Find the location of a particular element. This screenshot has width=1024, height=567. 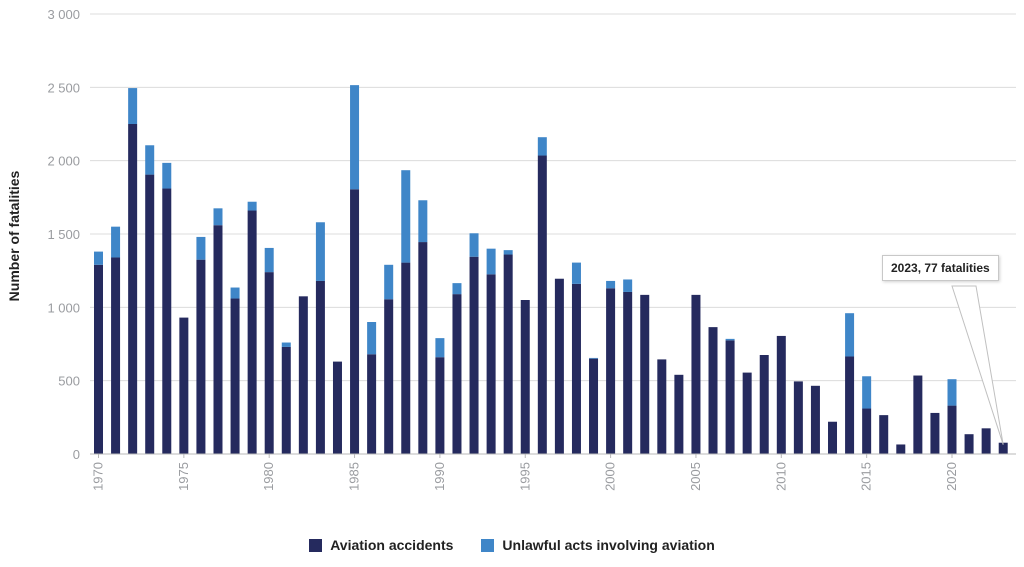

bar-unlawful-1992 is located at coordinates (474, 245).